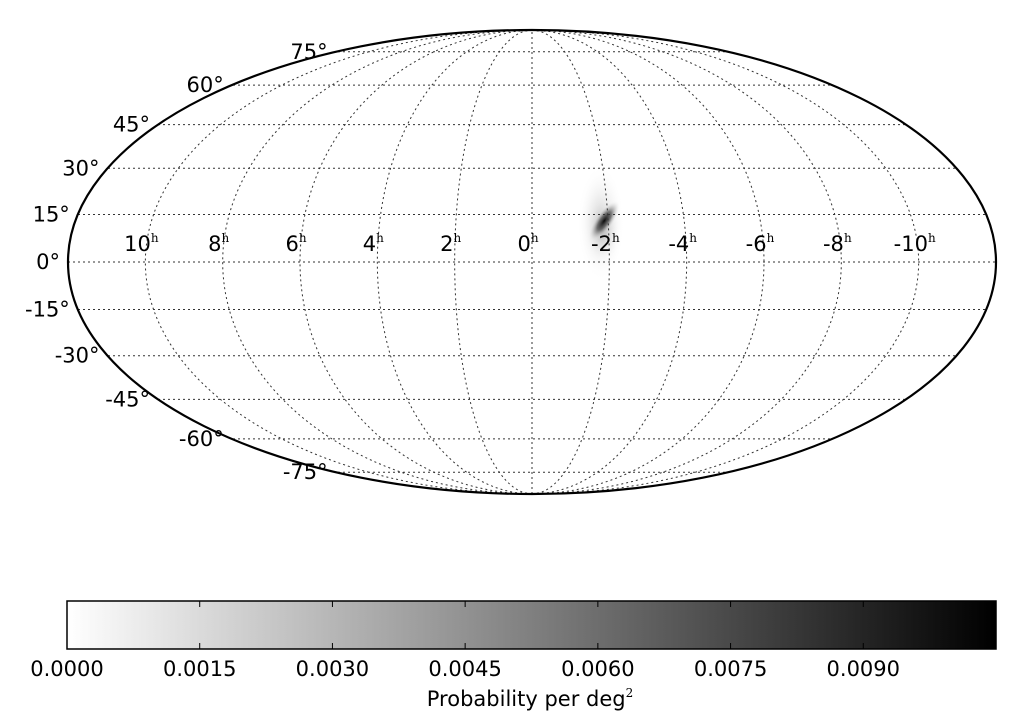  I want to click on ra-tick-label: -4h, so click(682, 243).